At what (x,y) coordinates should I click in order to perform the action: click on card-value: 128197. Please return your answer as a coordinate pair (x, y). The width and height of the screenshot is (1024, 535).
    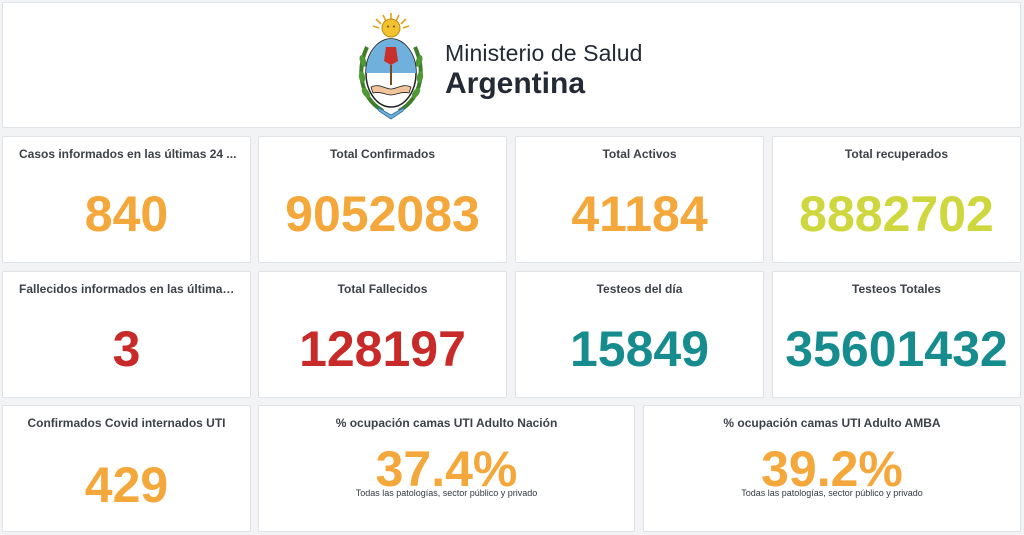
    Looking at the image, I should click on (382, 349).